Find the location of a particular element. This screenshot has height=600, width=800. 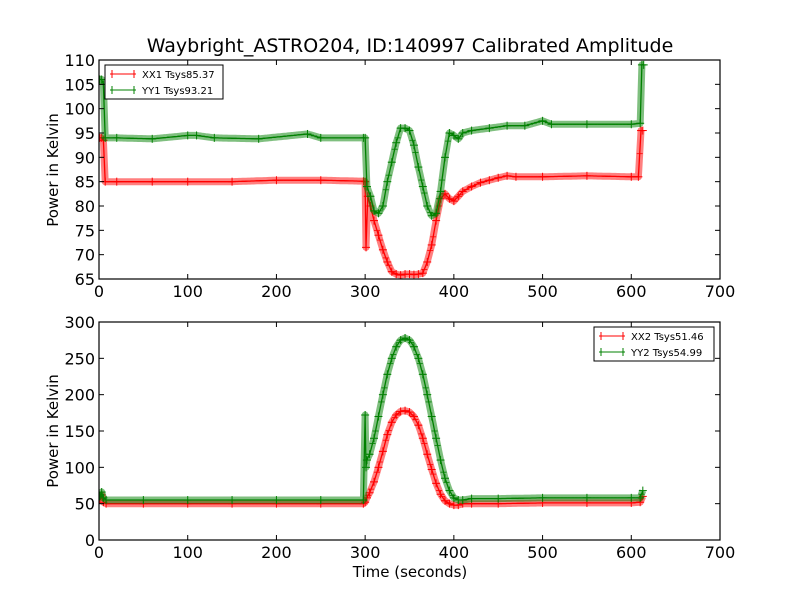

y-tick-label: 85 is located at coordinates (85, 182).